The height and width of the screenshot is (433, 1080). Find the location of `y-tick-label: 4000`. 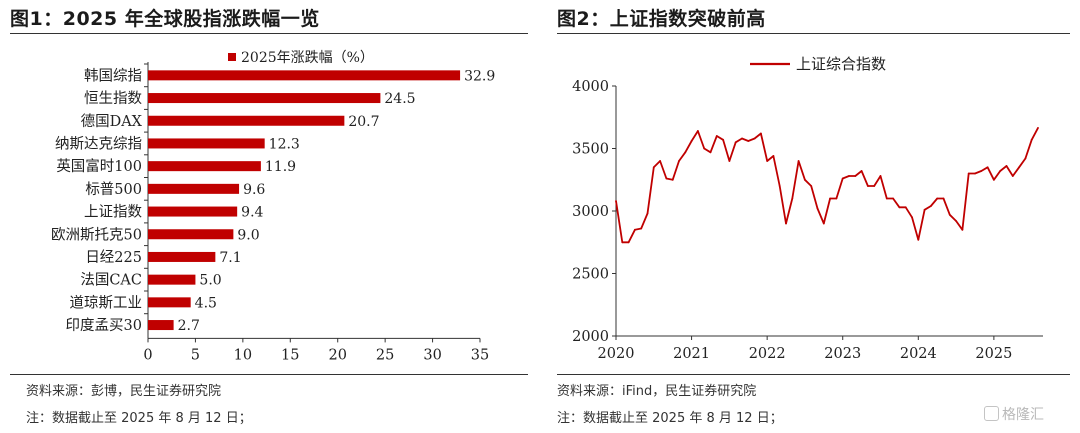

y-tick-label: 4000 is located at coordinates (590, 87).